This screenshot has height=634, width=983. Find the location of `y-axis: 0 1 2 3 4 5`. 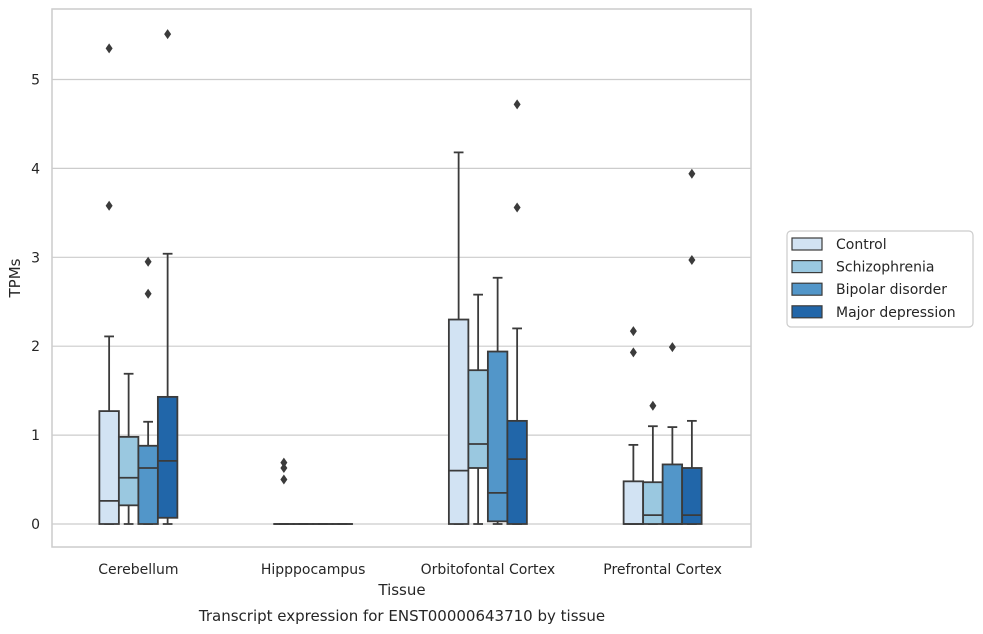

y-axis: 0 1 2 3 4 5 is located at coordinates (35, 303).